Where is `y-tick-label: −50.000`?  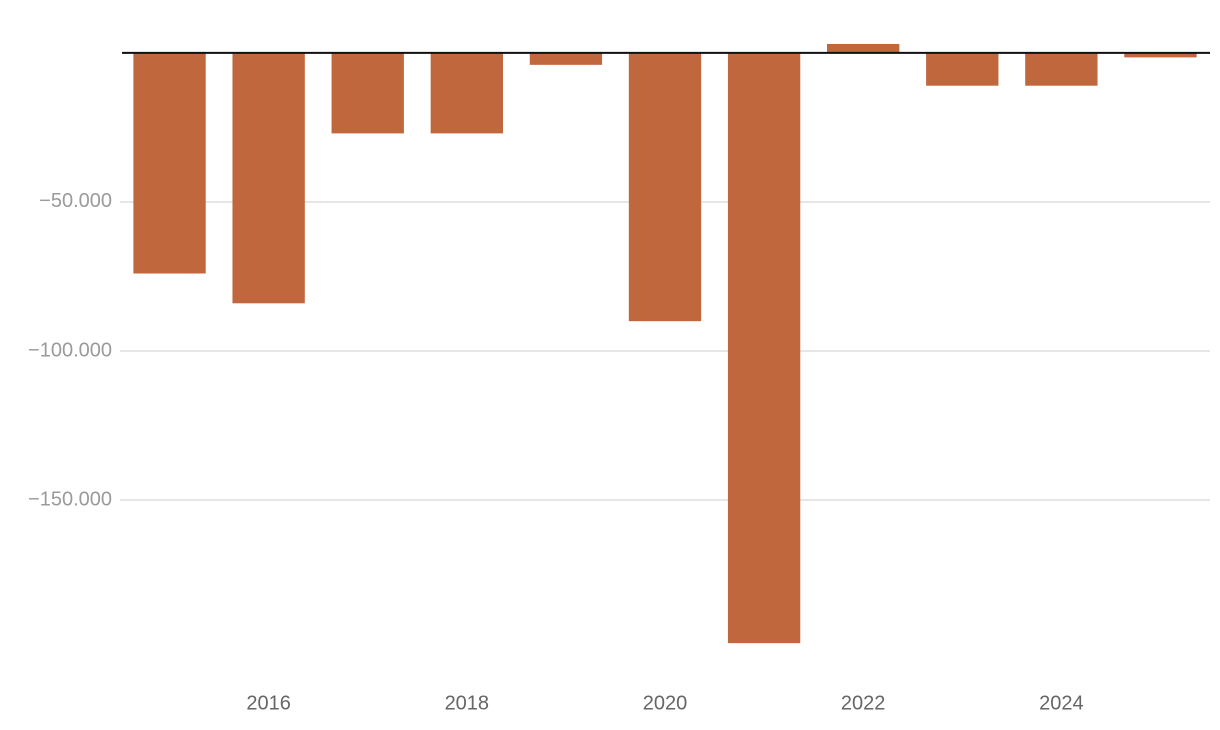 y-tick-label: −50.000 is located at coordinates (75, 201).